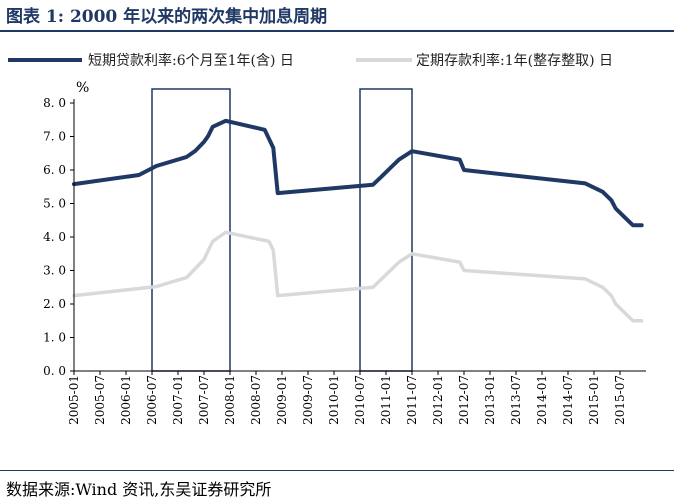  I want to click on x-tick-label: 2007-01, so click(178, 400).